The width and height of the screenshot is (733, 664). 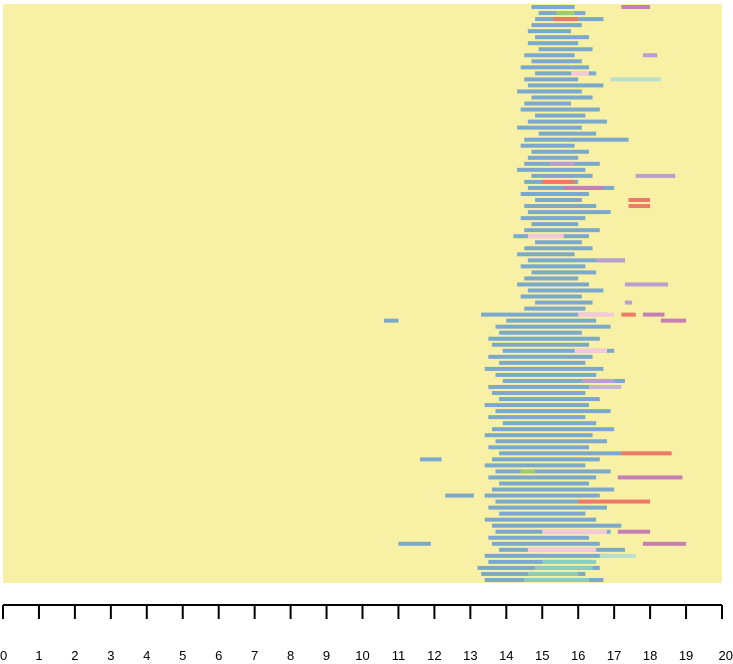 I want to click on x-tick-label: 17, so click(x=614, y=655).